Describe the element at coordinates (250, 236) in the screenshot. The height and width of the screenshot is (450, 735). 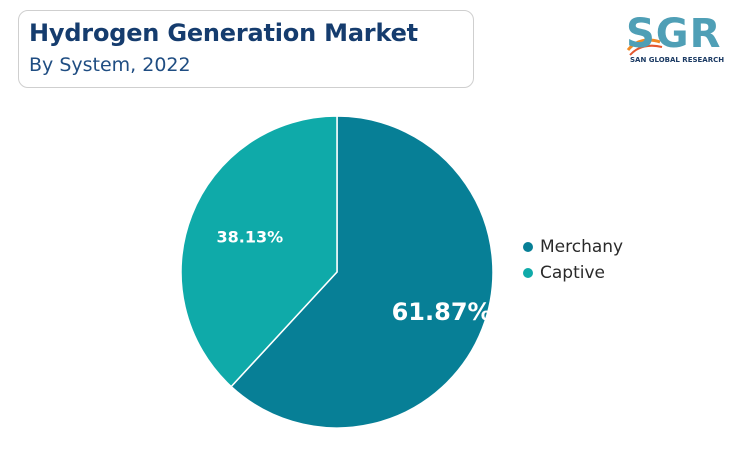
I see `slice-label-captive: 38.13%` at that location.